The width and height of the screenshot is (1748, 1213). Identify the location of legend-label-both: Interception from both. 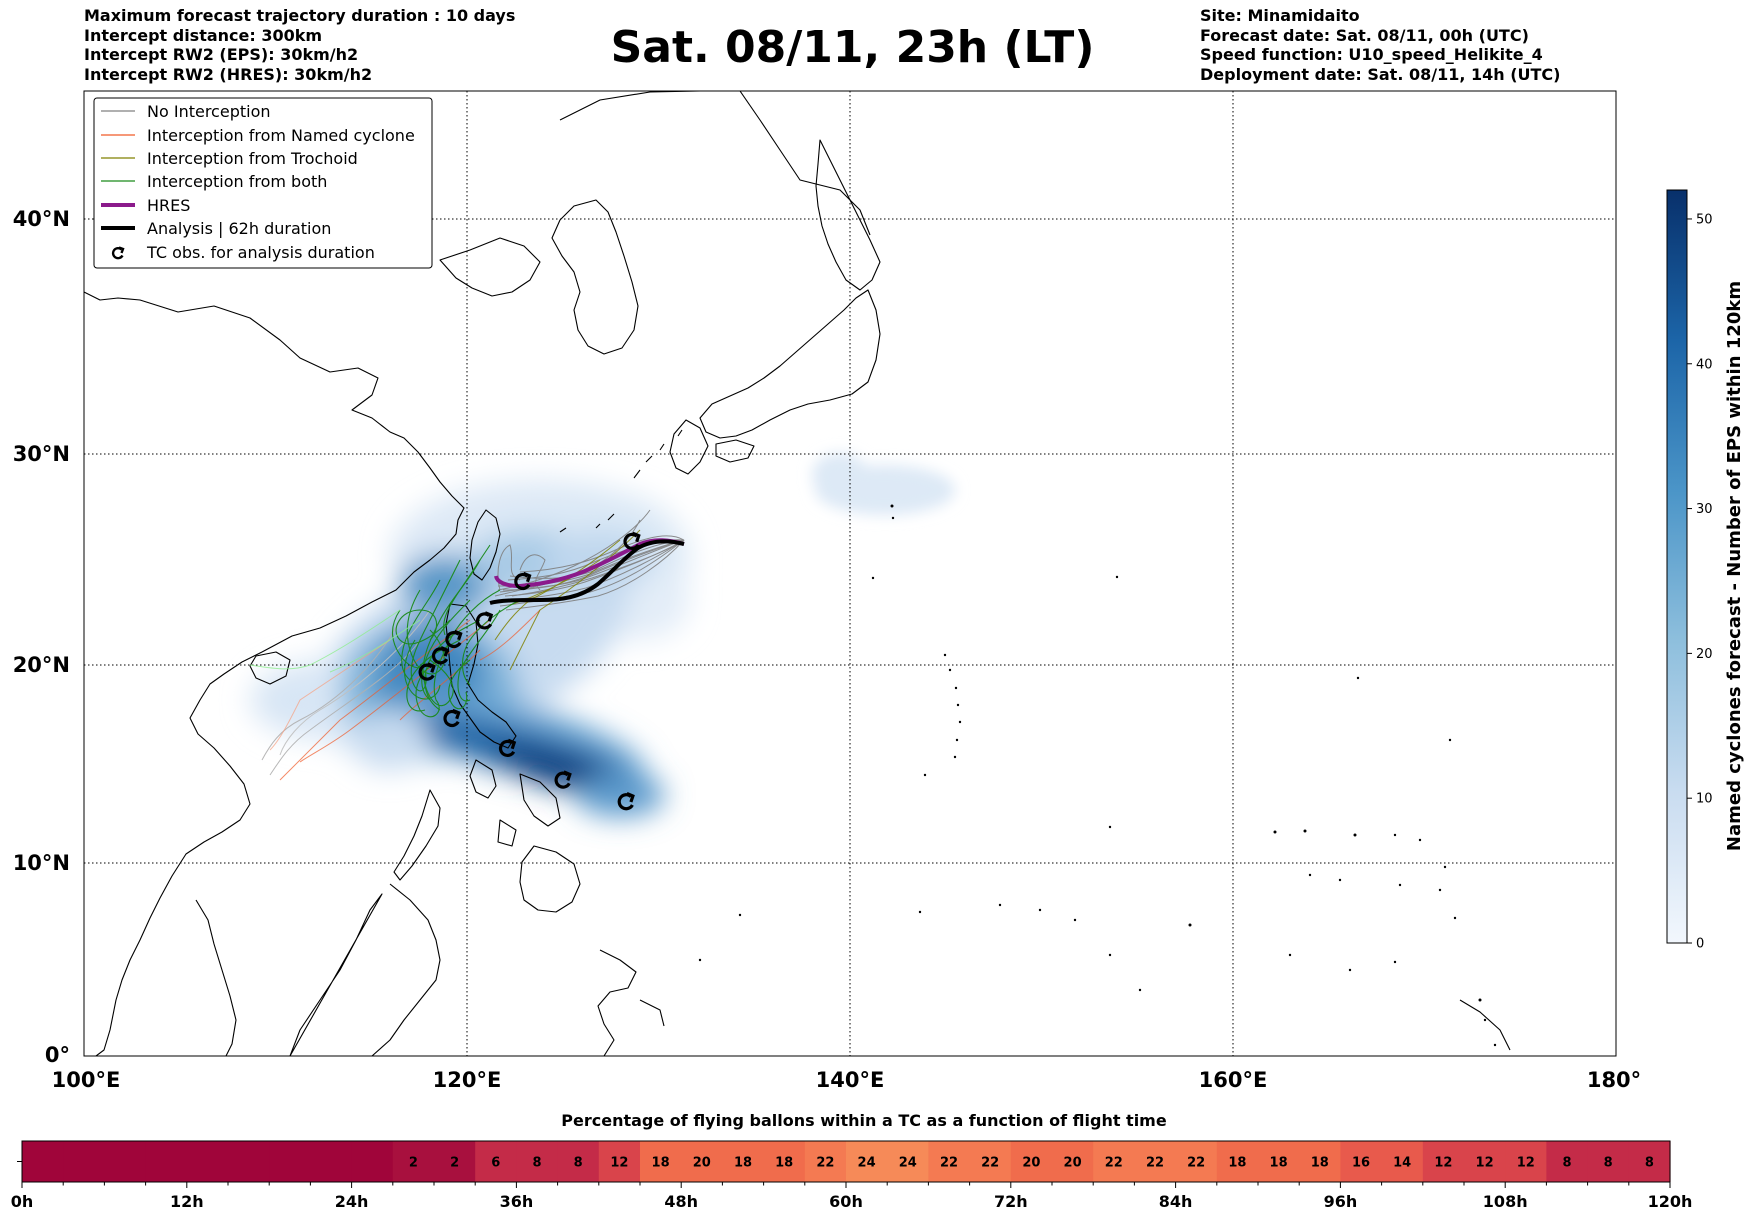
(237, 181).